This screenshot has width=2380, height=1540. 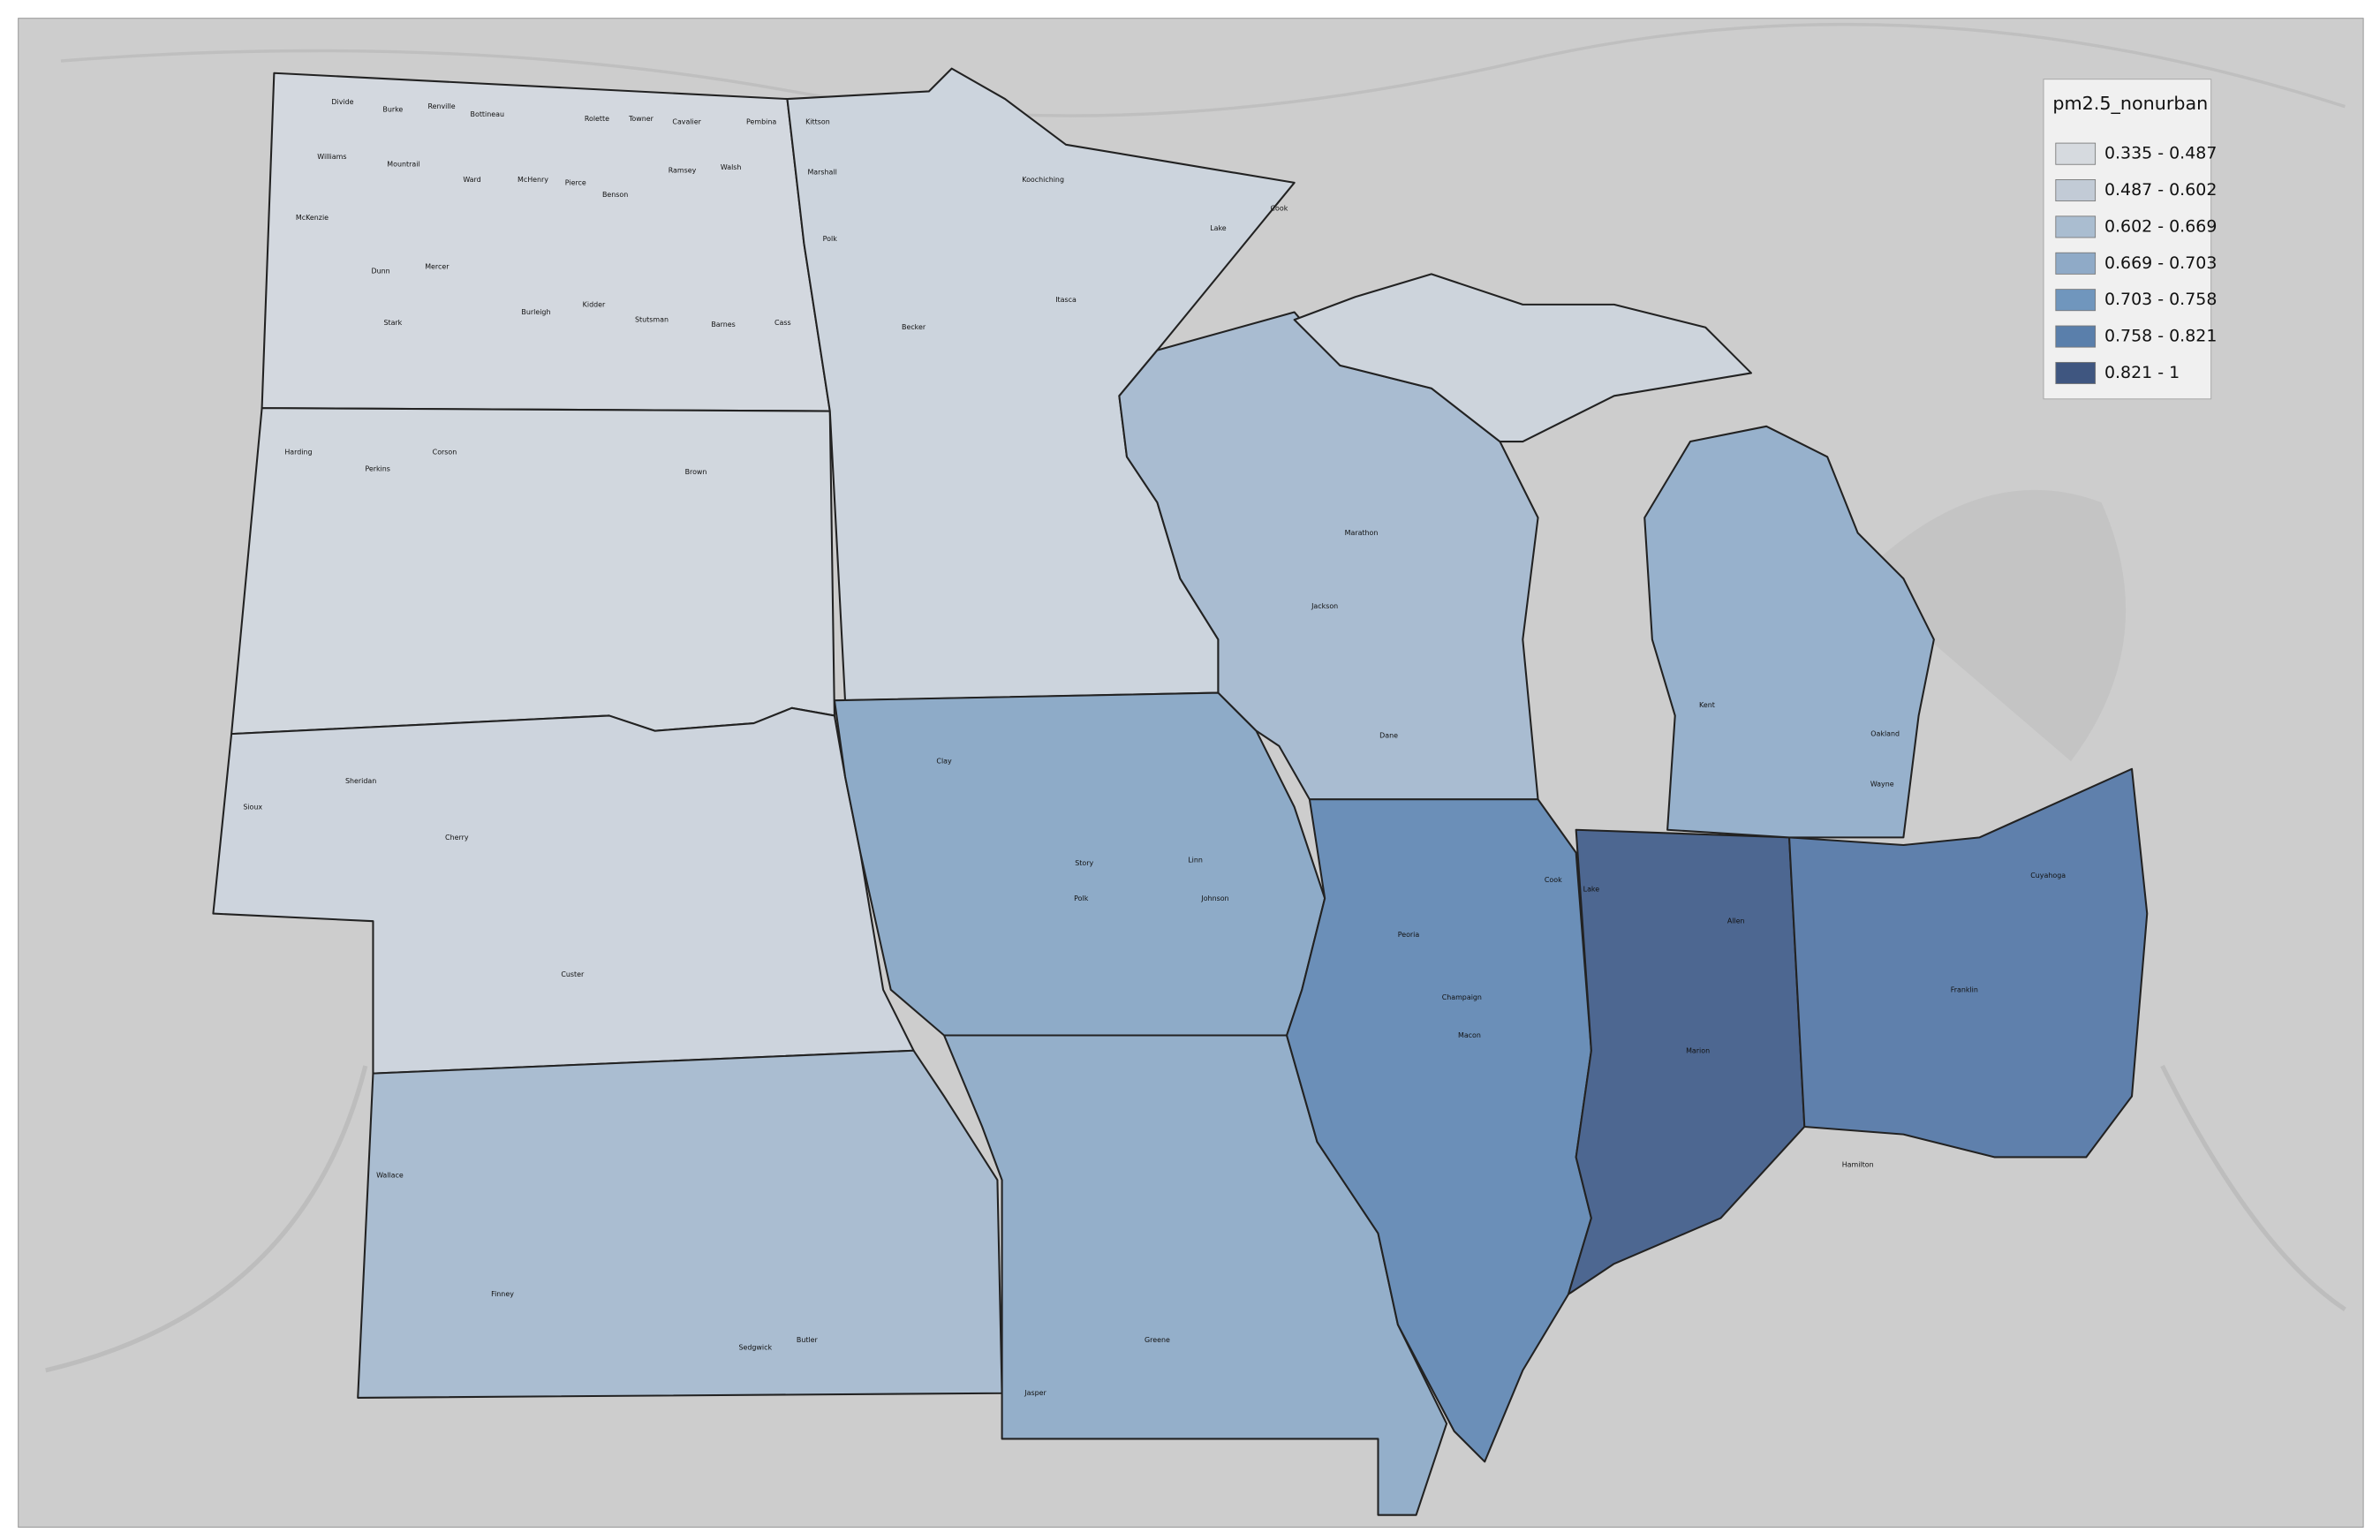 What do you see at coordinates (808, 1340) in the screenshot?
I see `county-label: Butler` at bounding box center [808, 1340].